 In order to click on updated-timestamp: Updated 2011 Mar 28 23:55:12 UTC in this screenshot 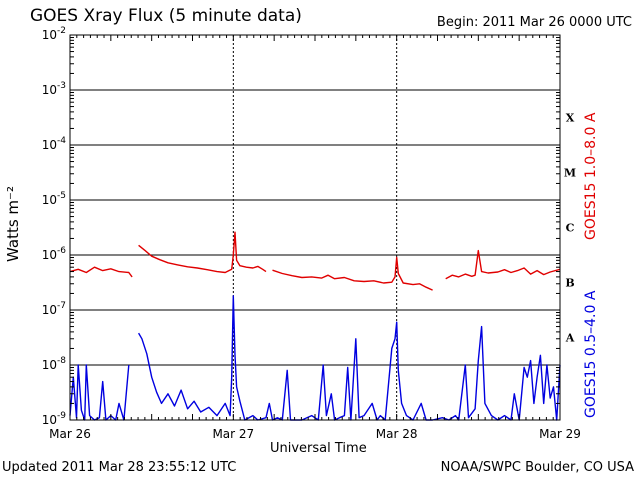, I will do `click(119, 467)`.